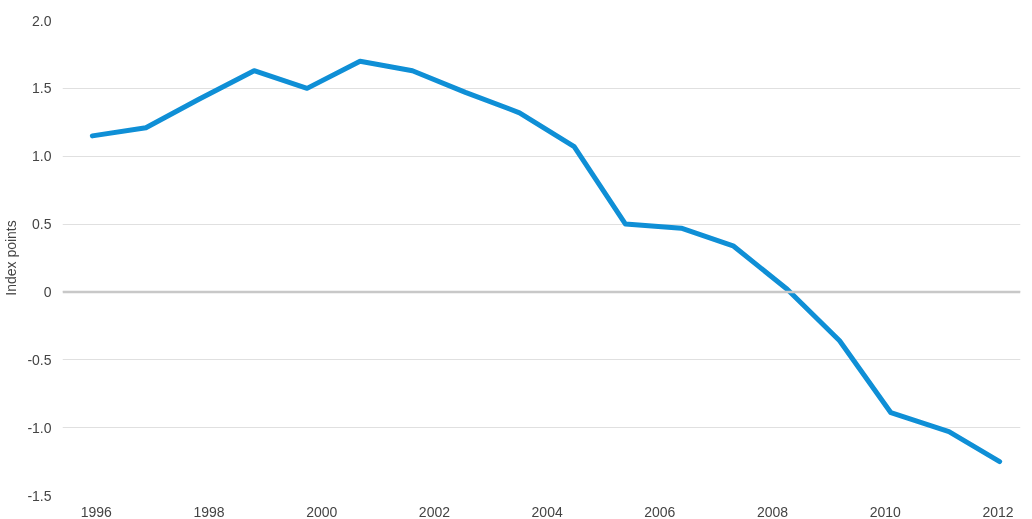 This screenshot has width=1032, height=519. Describe the element at coordinates (47, 291) in the screenshot. I see `y-tick-label: 0` at that location.